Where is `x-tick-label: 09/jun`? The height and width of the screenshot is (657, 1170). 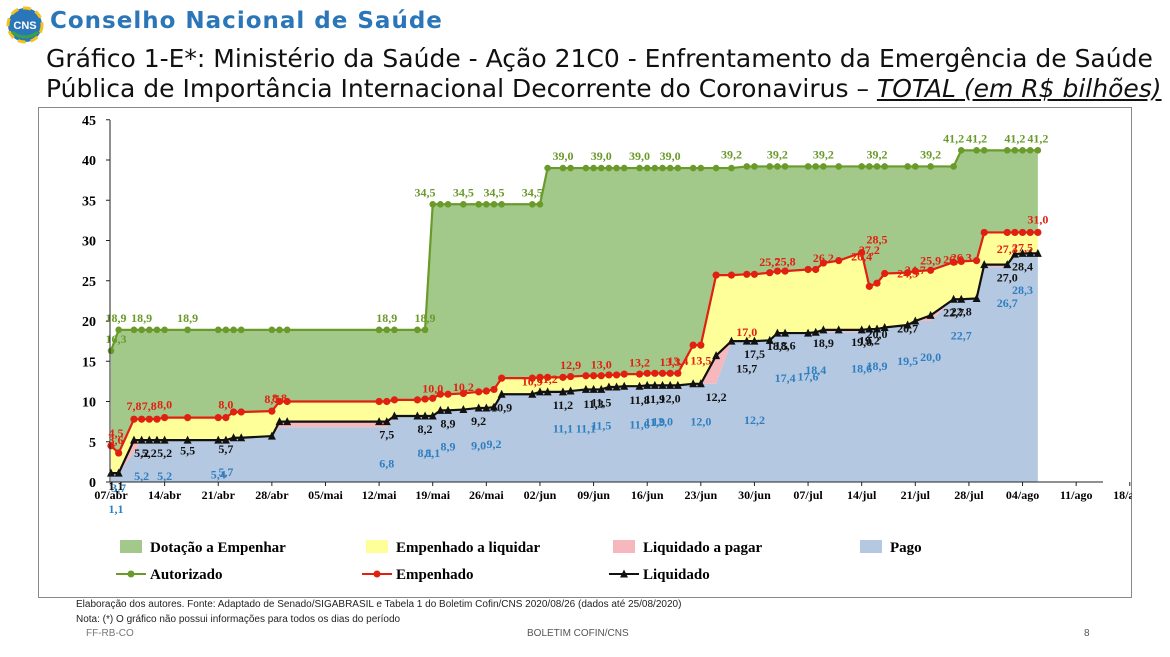 x-tick-label: 09/jun is located at coordinates (593, 495).